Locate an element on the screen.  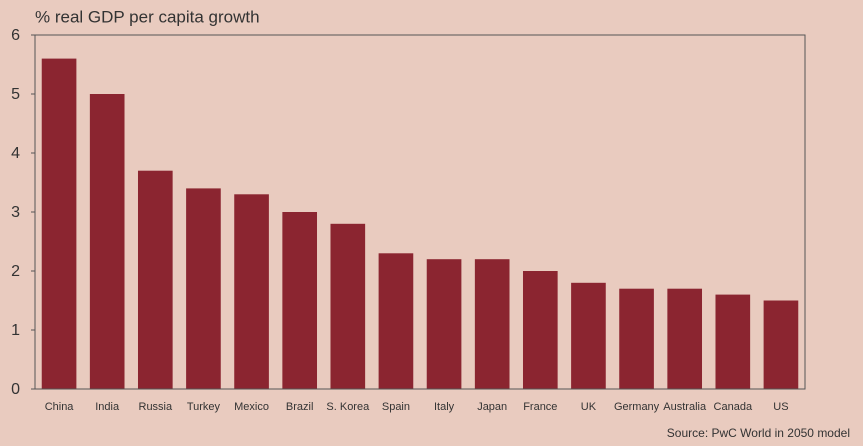
x-tick-label: India is located at coordinates (107, 407).